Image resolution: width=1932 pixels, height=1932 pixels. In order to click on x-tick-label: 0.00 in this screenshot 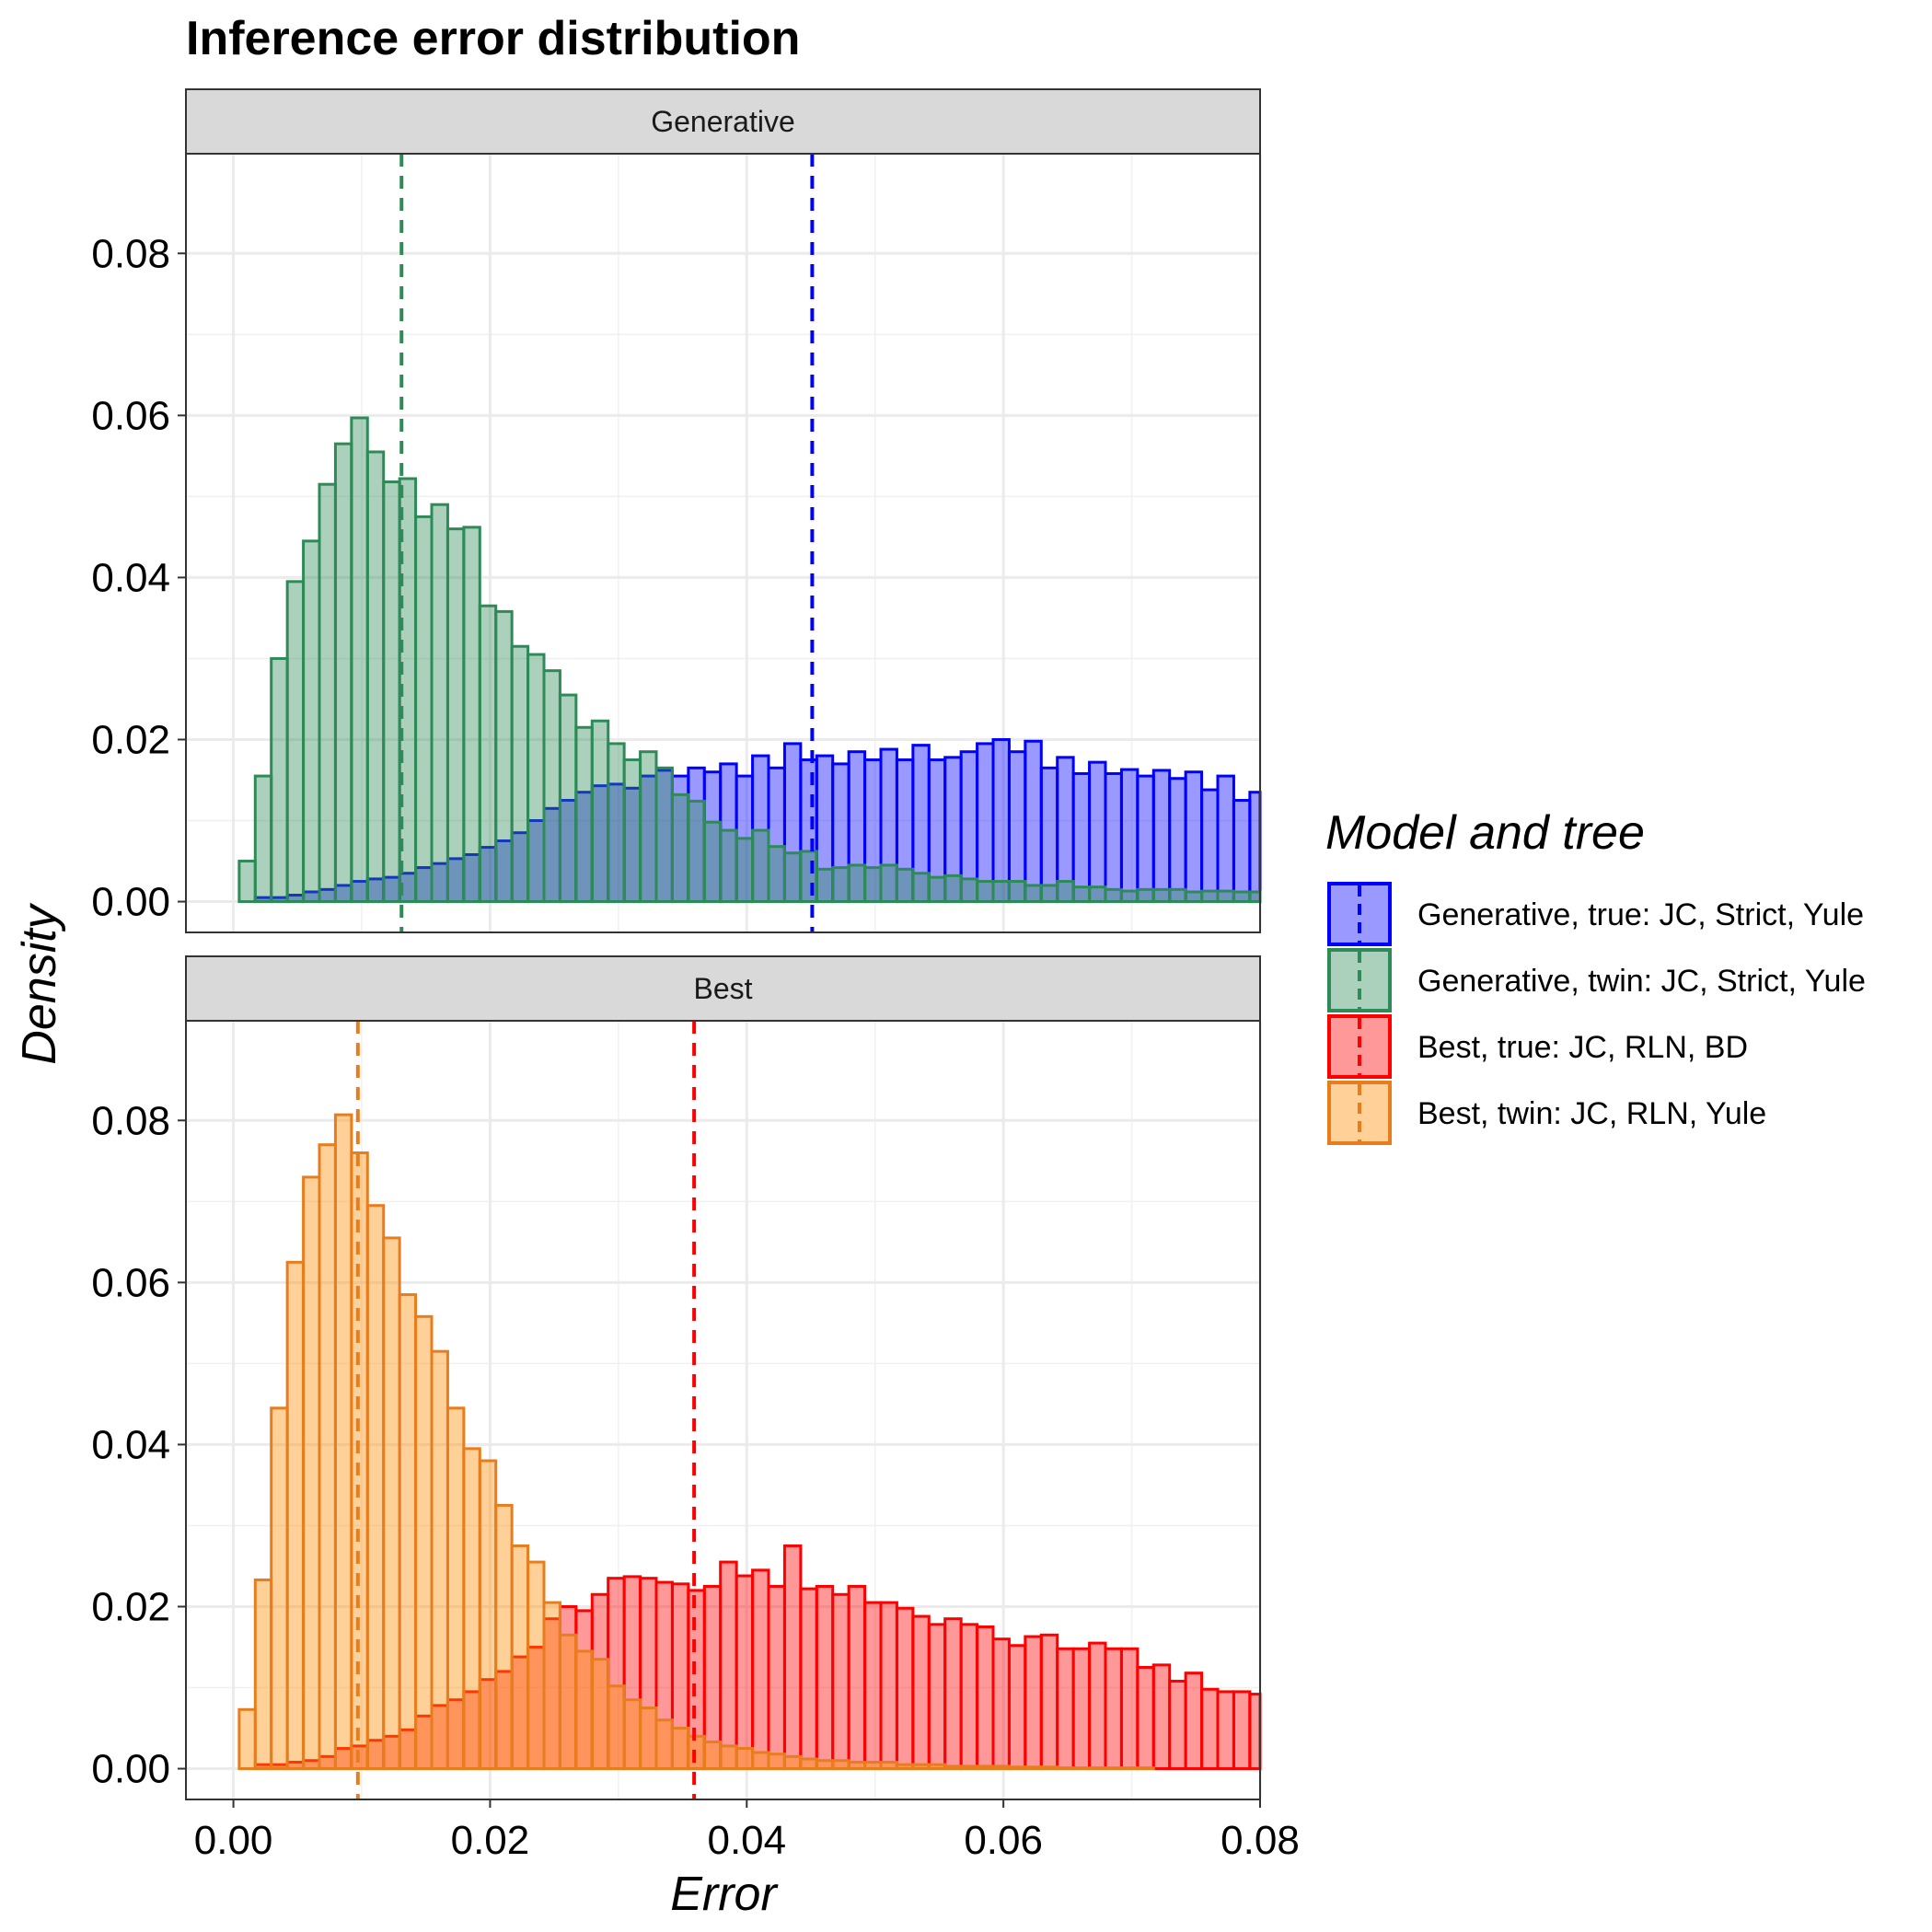, I will do `click(234, 1841)`.